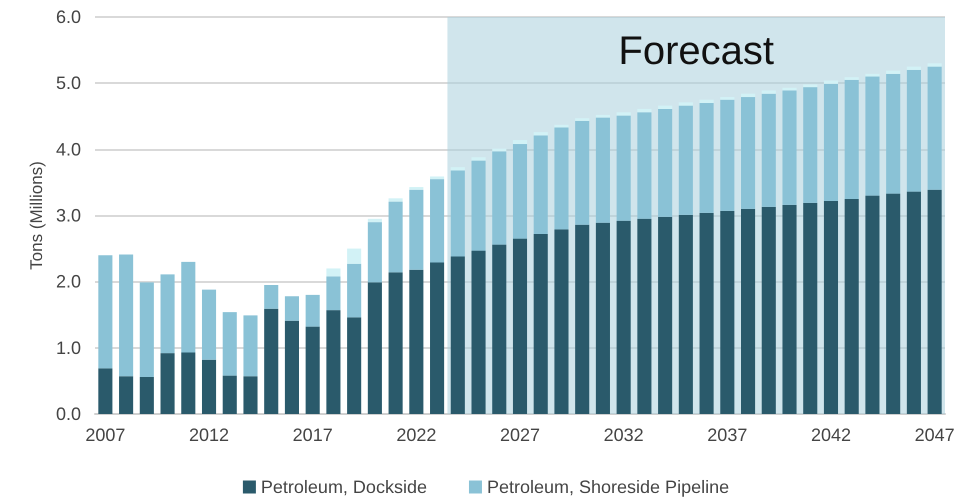 Image resolution: width=972 pixels, height=501 pixels. Describe the element at coordinates (416, 435) in the screenshot. I see `x-tick-label: 2022` at that location.